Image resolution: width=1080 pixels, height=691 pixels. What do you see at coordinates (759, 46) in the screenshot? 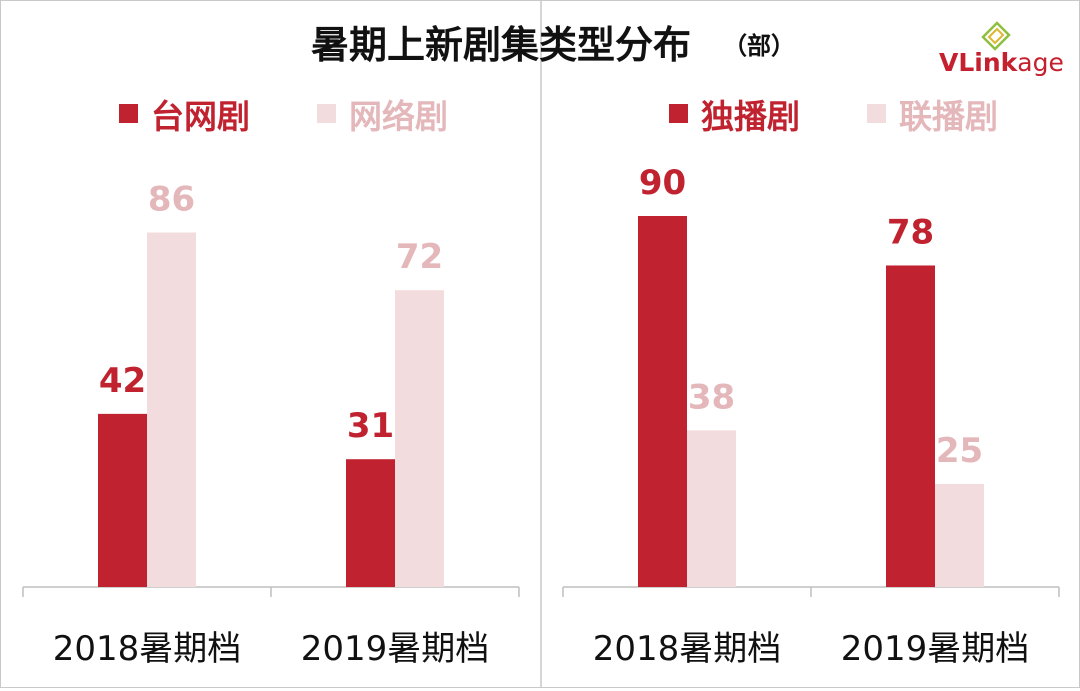
I see `chart-title-unit: （部）` at bounding box center [759, 46].